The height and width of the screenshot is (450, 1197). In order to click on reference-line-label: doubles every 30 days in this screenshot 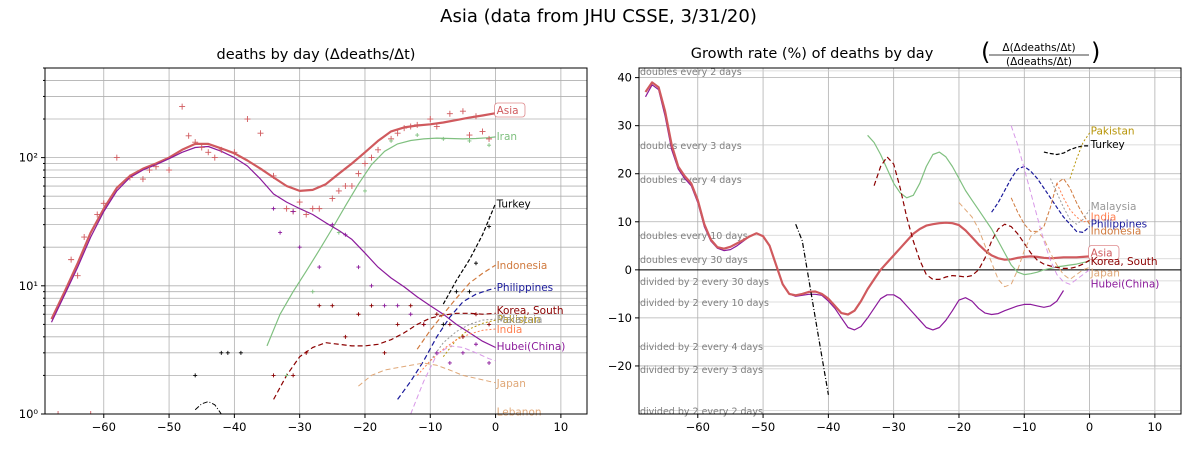, I will do `click(694, 260)`.